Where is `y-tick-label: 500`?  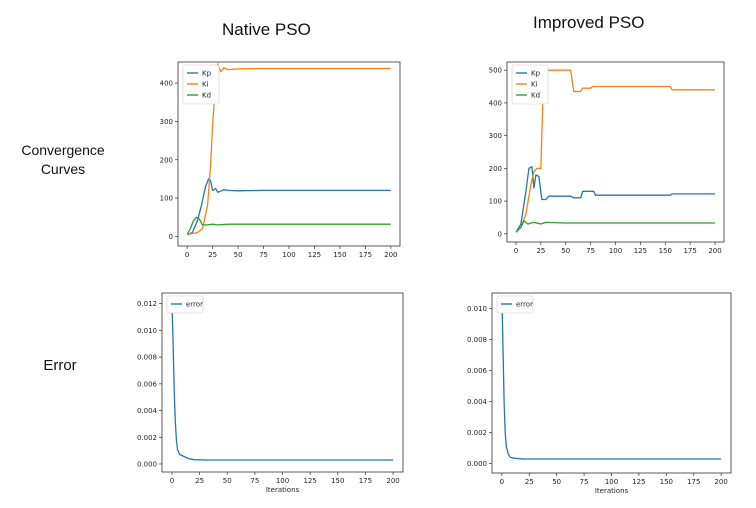
y-tick-label: 500 is located at coordinates (495, 71).